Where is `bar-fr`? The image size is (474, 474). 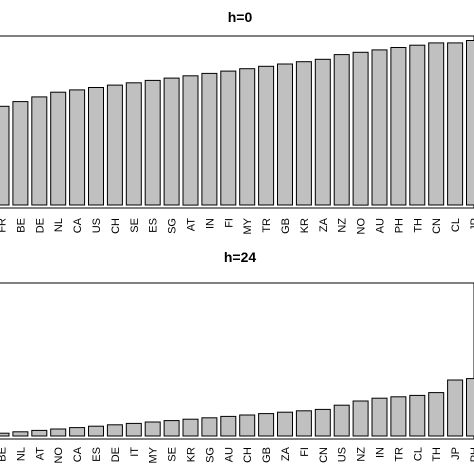 bar-fr is located at coordinates (5, 155).